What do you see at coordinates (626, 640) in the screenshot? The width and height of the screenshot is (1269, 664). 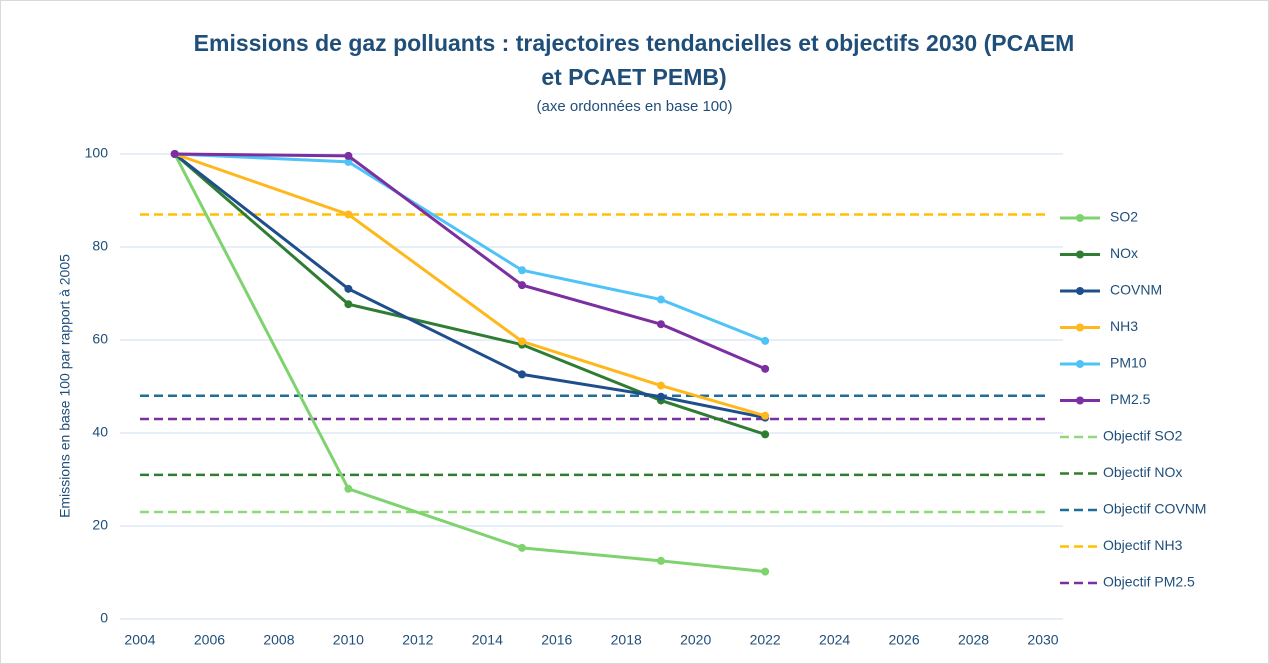 I see `x-tick-label: 2018` at bounding box center [626, 640].